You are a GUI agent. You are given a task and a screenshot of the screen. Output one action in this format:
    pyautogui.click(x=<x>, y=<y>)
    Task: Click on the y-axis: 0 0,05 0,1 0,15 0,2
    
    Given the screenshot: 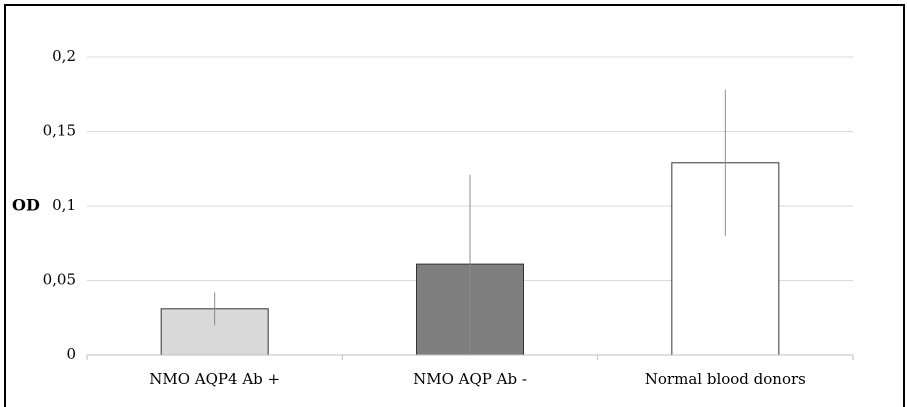 What is the action you would take?
    pyautogui.click(x=59, y=205)
    